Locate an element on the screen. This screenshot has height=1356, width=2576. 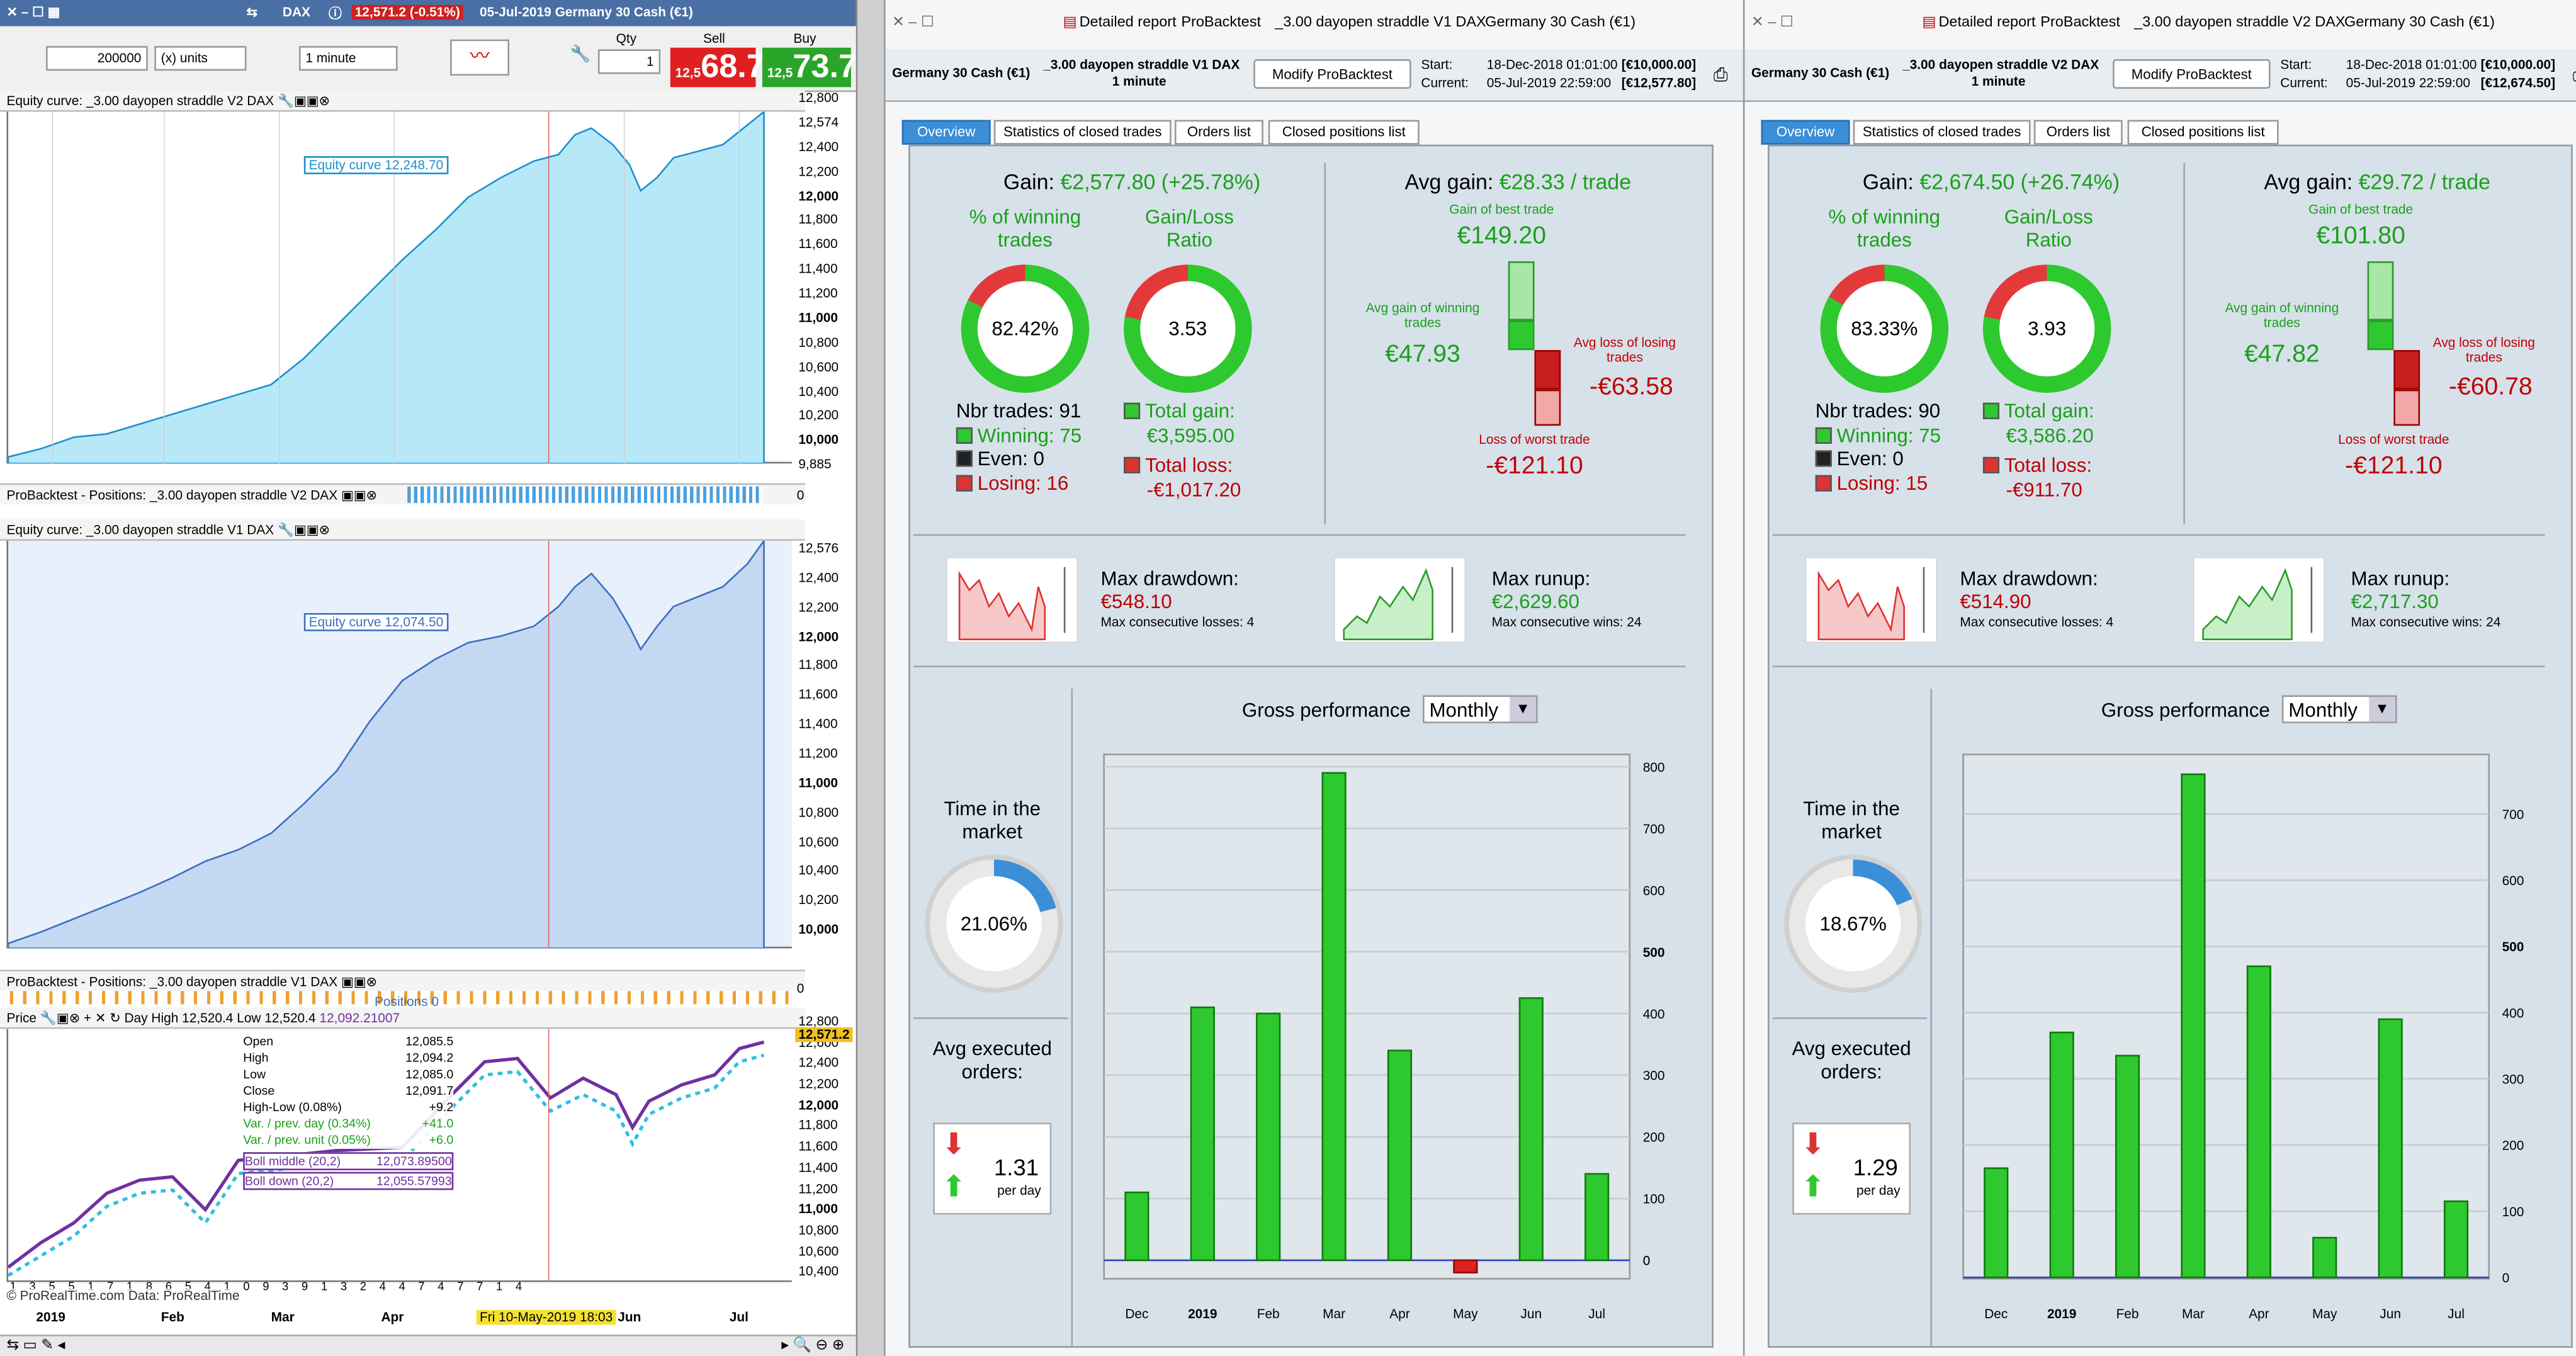
symbol-icon: ⇆ is located at coordinates (251, 12).